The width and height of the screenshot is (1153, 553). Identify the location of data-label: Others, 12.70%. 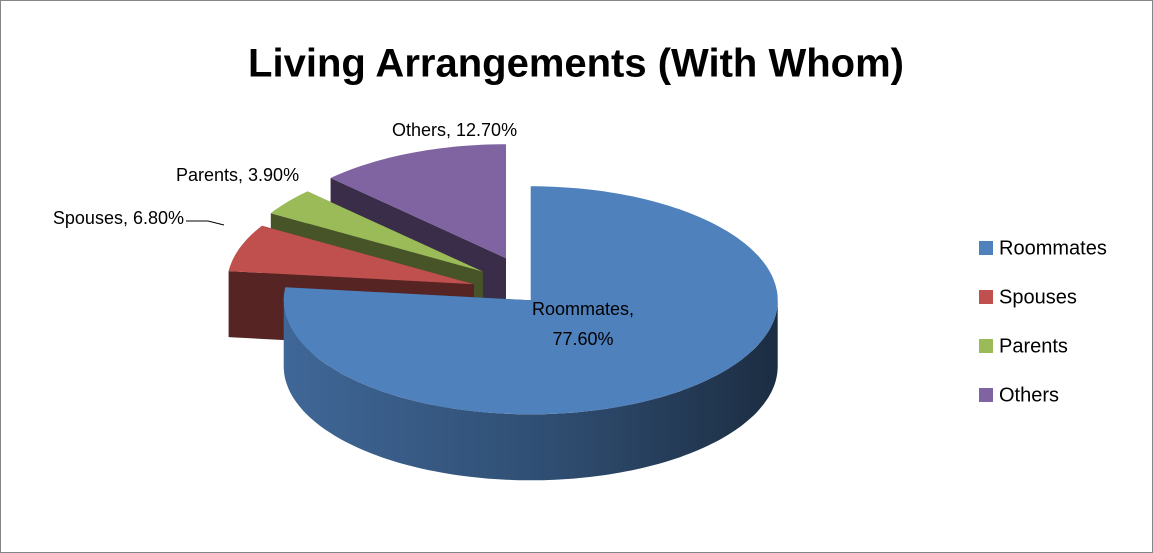
(454, 130).